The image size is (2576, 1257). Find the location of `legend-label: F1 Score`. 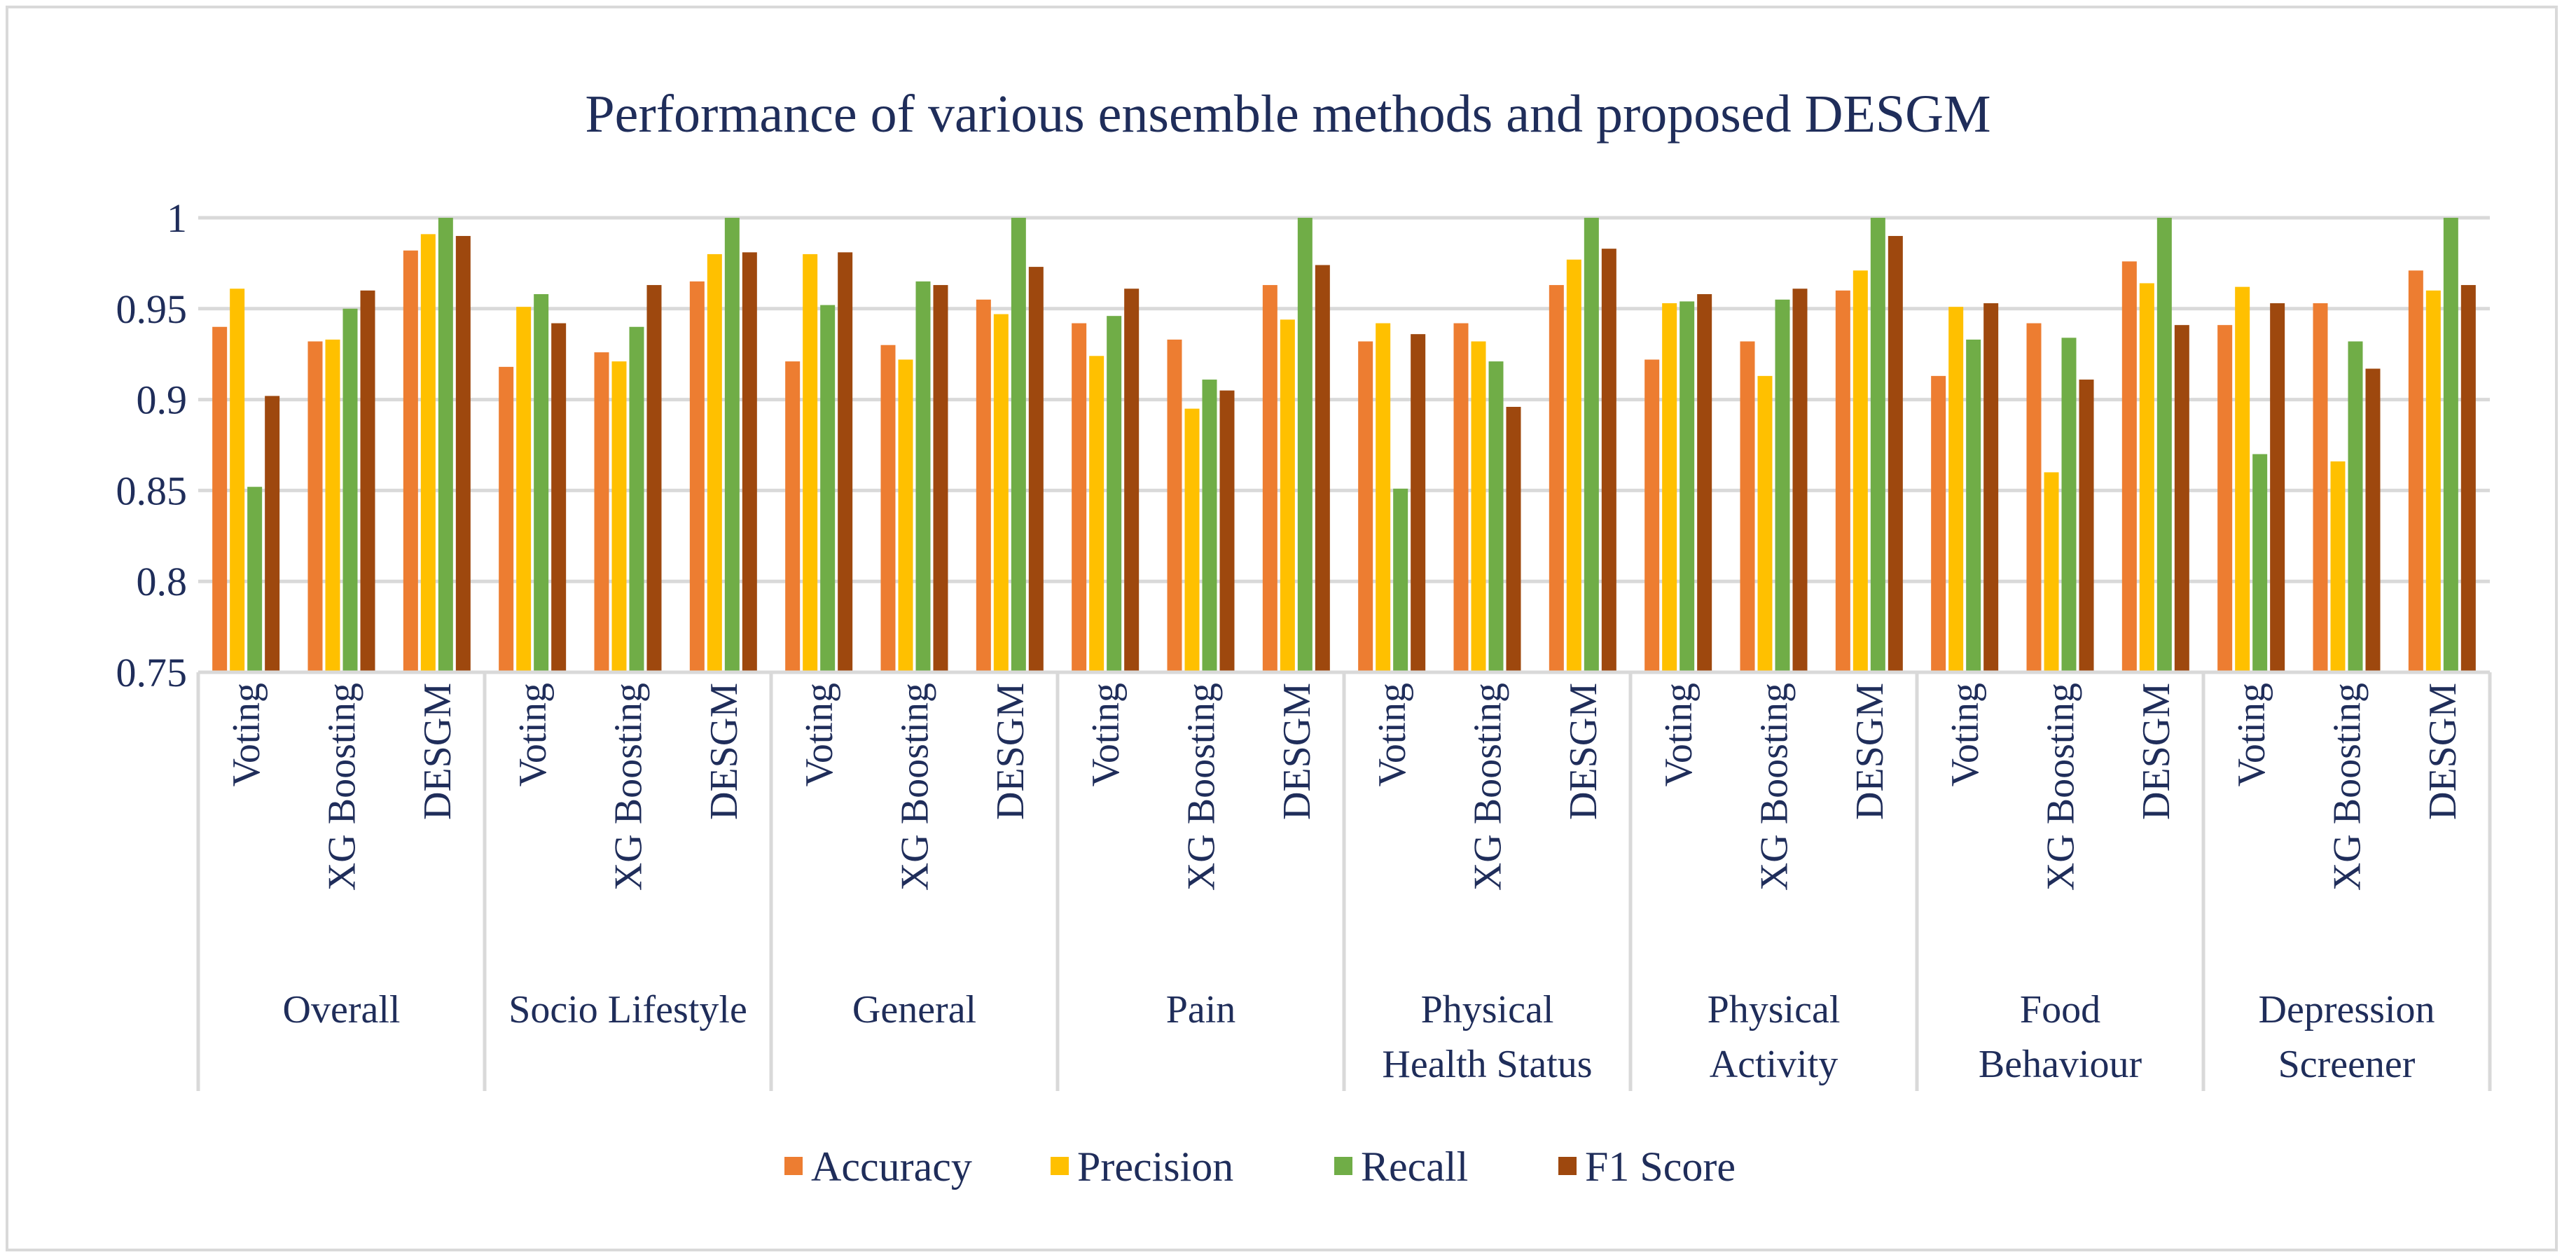

legend-label: F1 Score is located at coordinates (1661, 1167).